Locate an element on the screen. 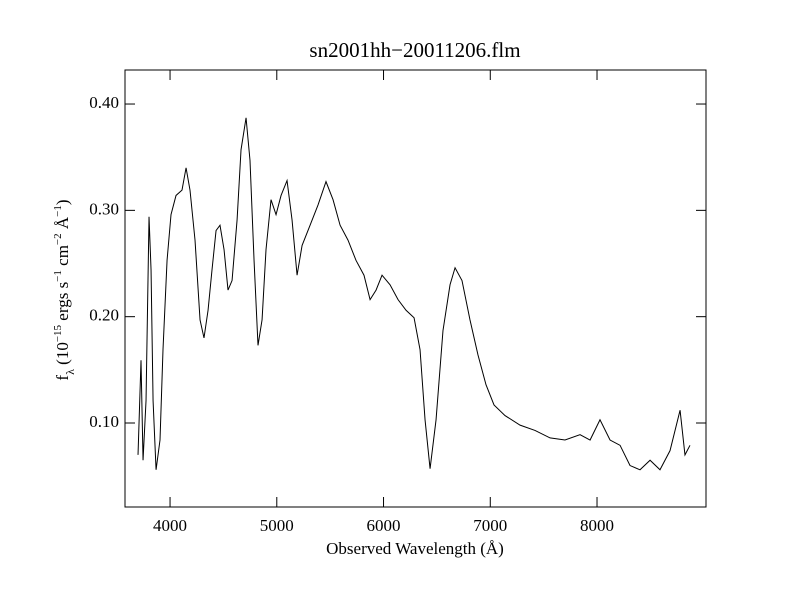 The width and height of the screenshot is (792, 612). x-tick-label: 4000 is located at coordinates (170, 525).